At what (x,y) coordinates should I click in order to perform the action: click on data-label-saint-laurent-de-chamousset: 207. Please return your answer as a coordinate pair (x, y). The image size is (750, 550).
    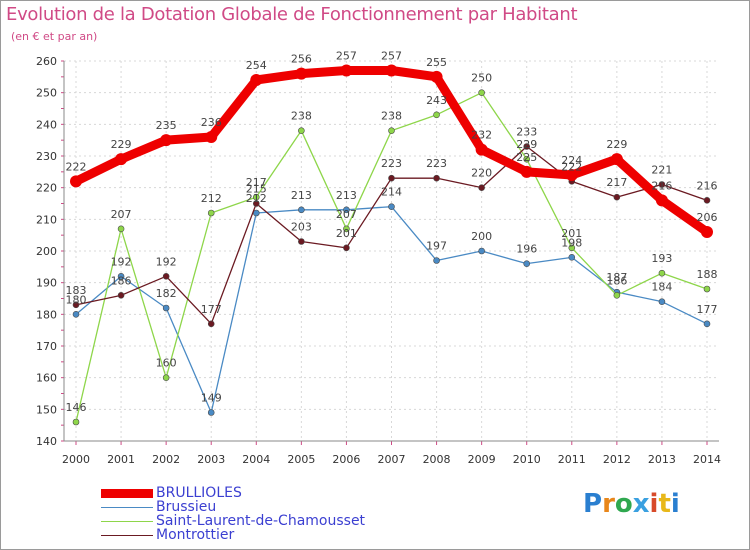
    Looking at the image, I should click on (121, 214).